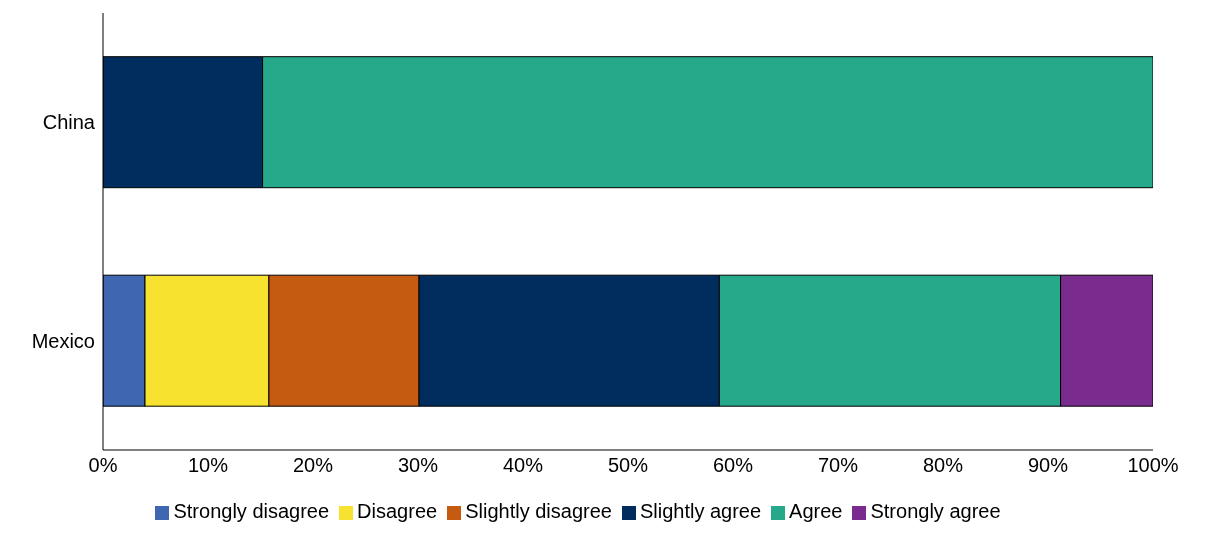 This screenshot has height=533, width=1220. Describe the element at coordinates (103, 465) in the screenshot. I see `x-tick-label: 0%` at that location.